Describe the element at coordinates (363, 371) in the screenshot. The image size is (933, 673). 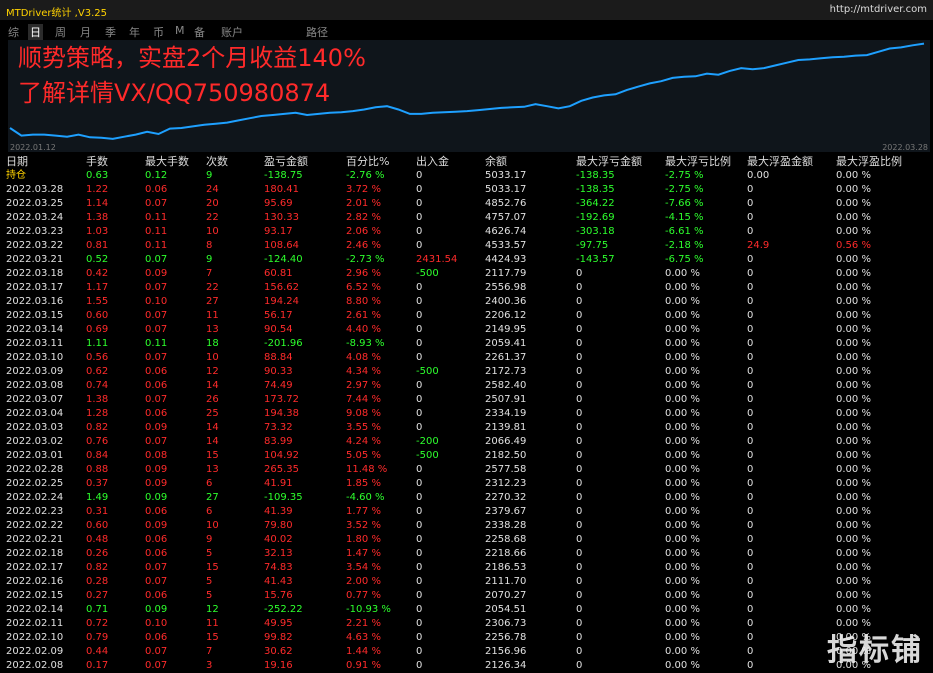
I see `table-cell: 4.34 %` at that location.